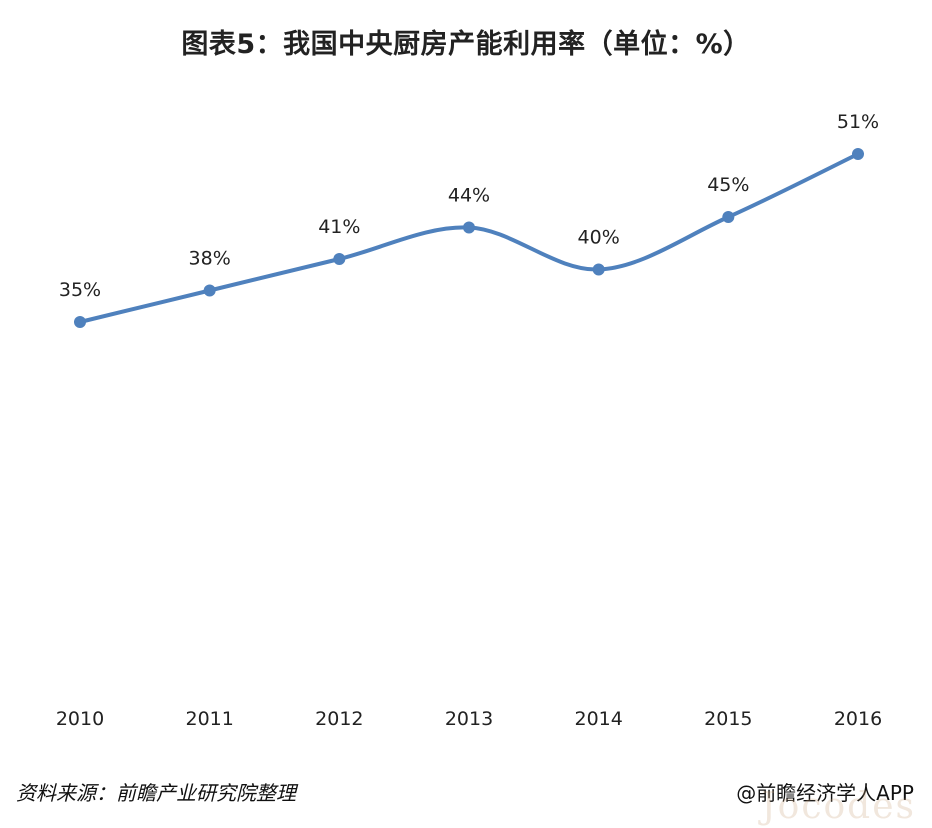  What do you see at coordinates (209, 290) in the screenshot?
I see `data-point-2011` at bounding box center [209, 290].